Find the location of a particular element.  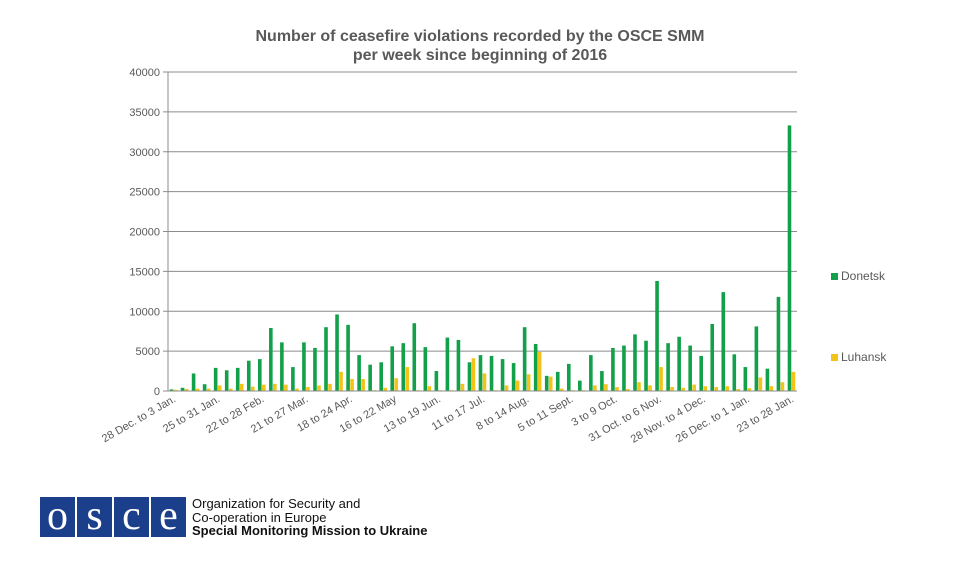

y-tick-label: 30000 is located at coordinates (144, 153).